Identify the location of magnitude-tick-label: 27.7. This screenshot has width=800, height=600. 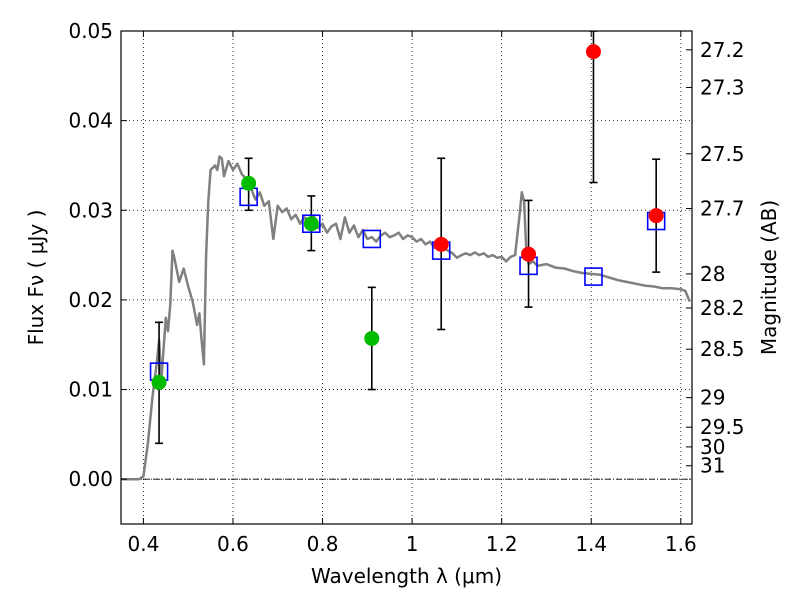
(722, 208).